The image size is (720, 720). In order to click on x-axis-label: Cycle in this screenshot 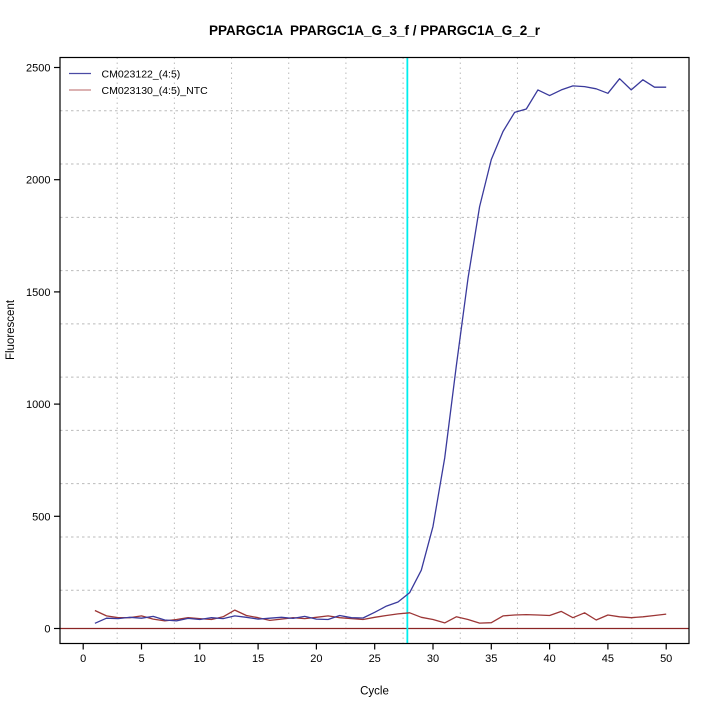, I will do `click(374, 692)`.